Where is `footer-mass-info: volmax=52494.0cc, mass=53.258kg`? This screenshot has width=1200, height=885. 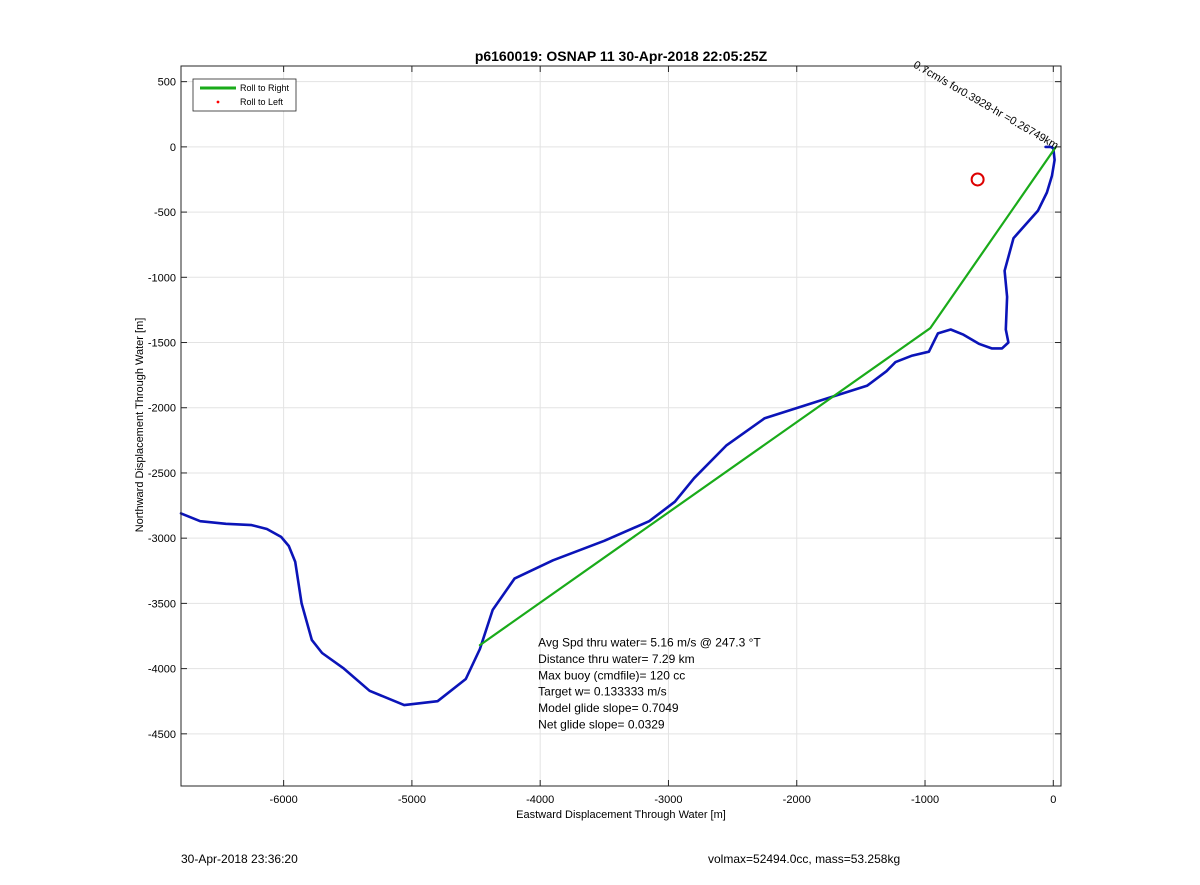
footer-mass-info: volmax=52494.0cc, mass=53.258kg is located at coordinates (804, 859).